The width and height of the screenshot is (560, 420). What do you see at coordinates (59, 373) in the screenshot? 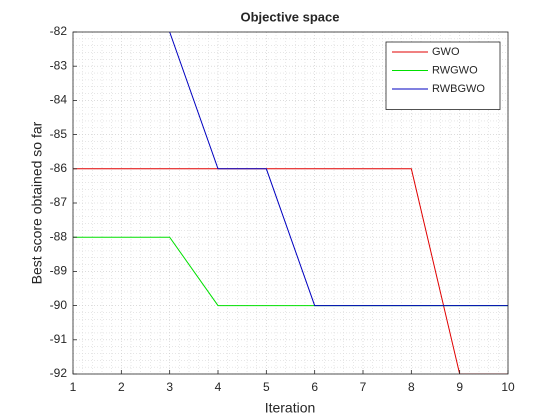
I see `y-tick-label: -92` at bounding box center [59, 373].